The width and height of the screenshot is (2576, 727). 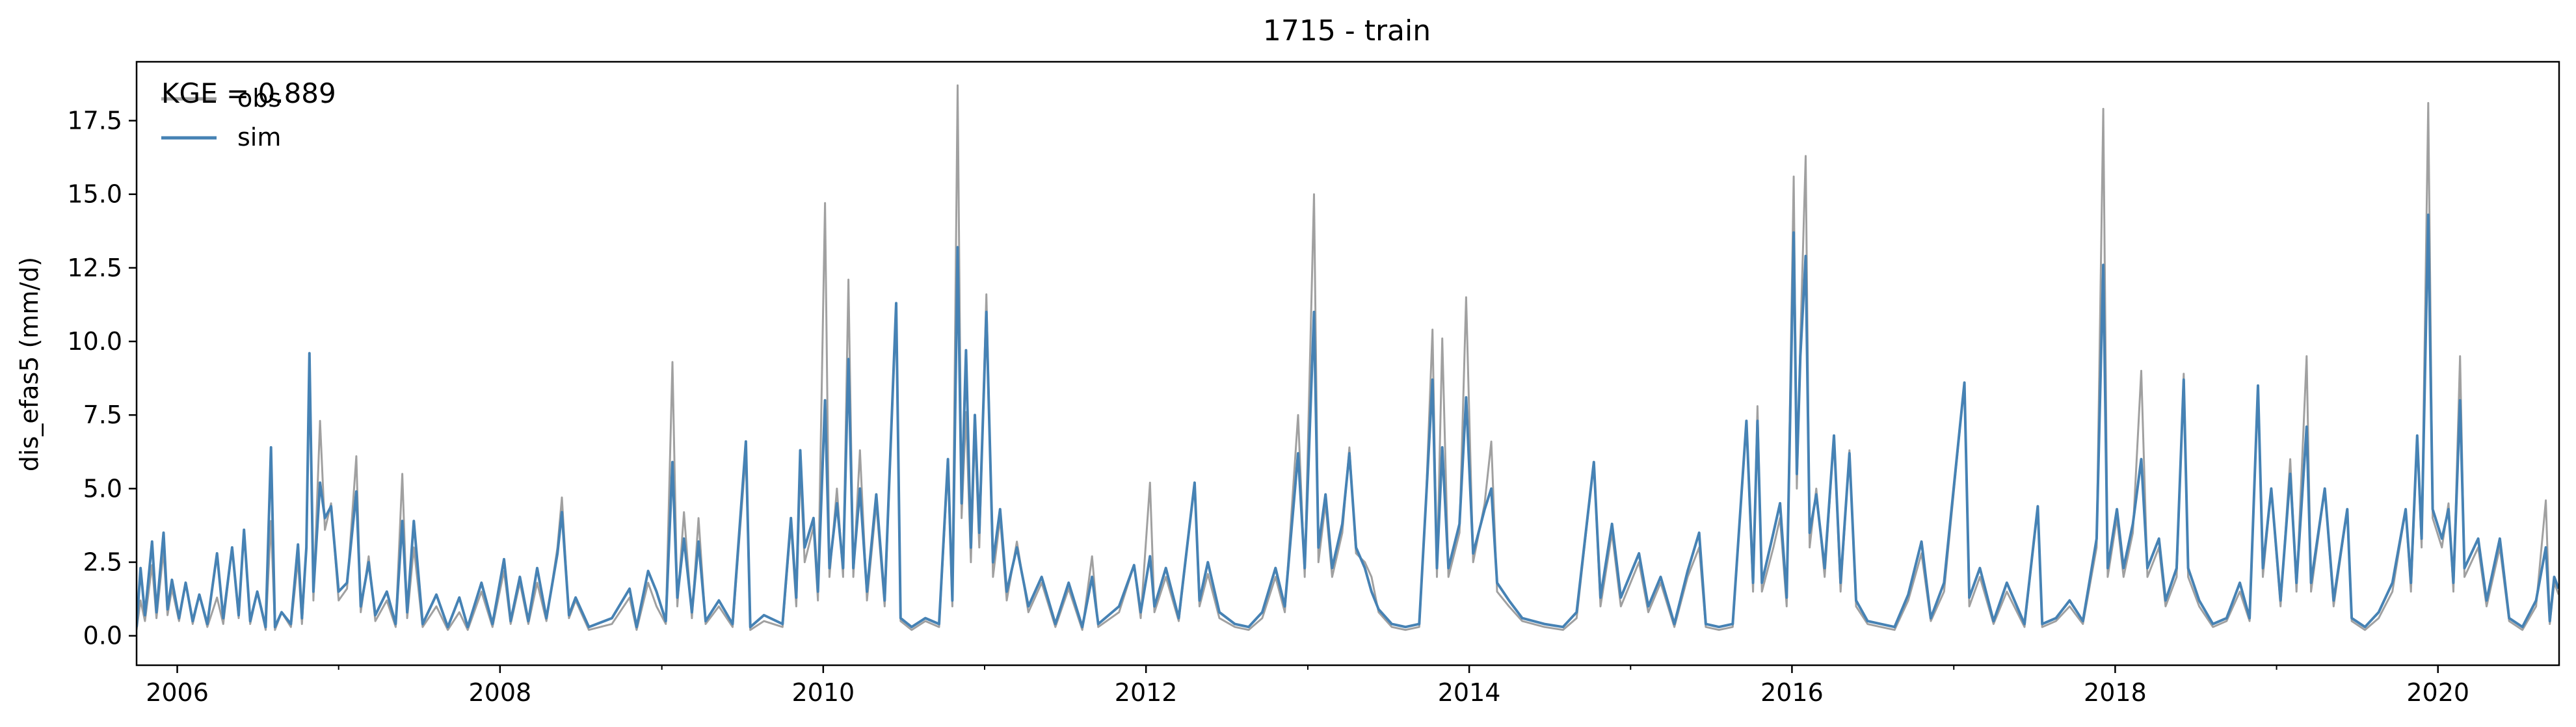 I want to click on x-tick-label: 2018, so click(x=2115, y=692).